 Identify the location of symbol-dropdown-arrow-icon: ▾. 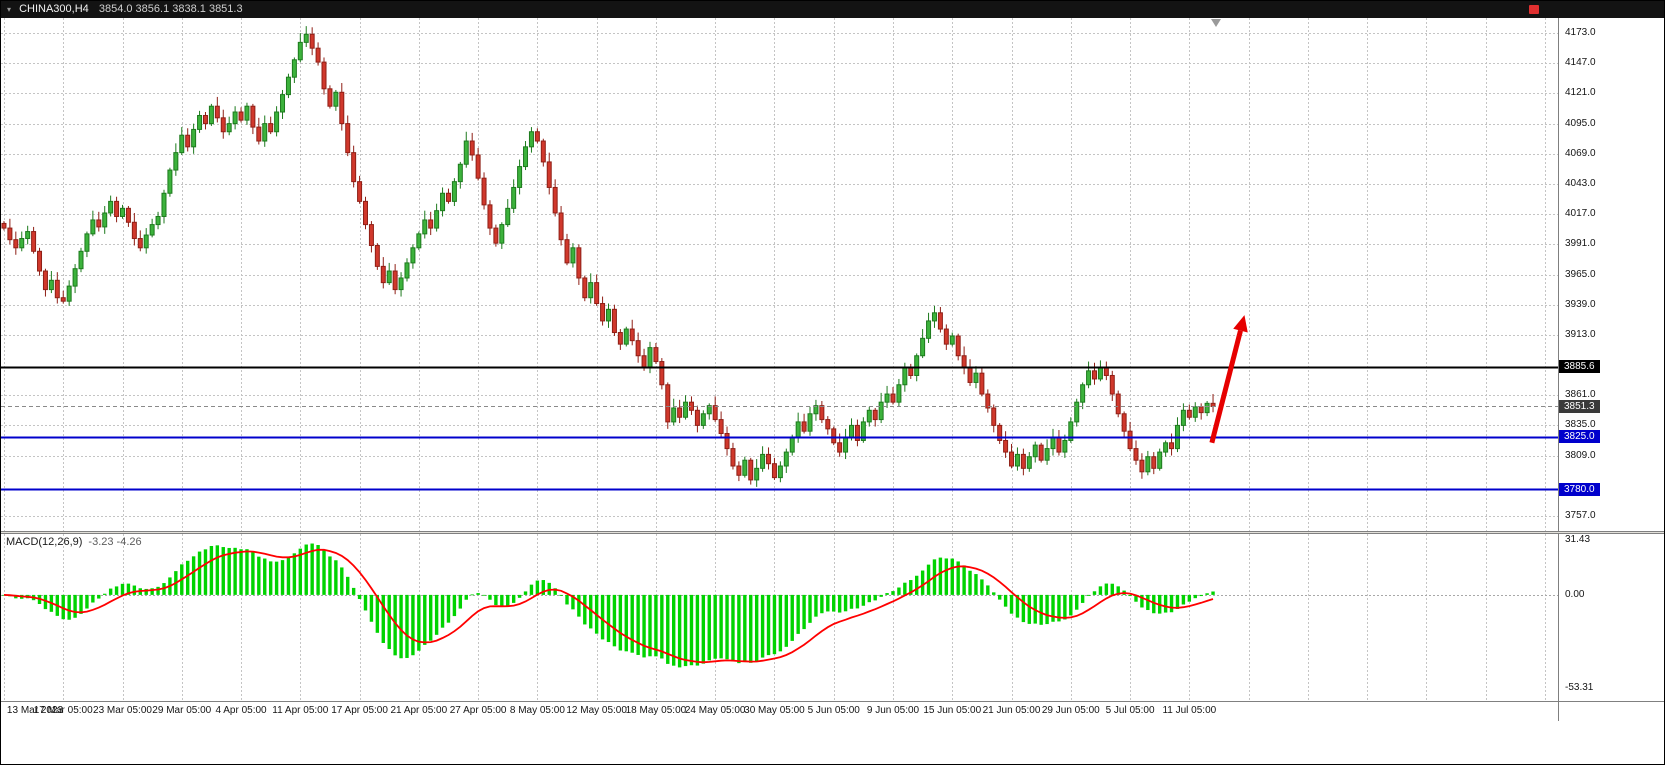
(9, 9).